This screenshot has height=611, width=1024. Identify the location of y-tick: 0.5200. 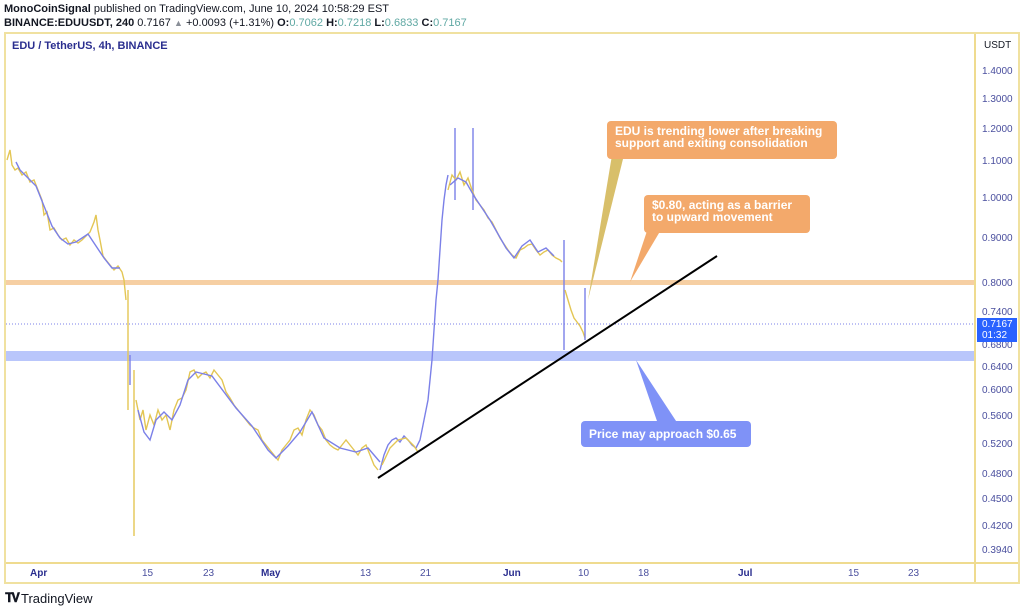
(997, 444).